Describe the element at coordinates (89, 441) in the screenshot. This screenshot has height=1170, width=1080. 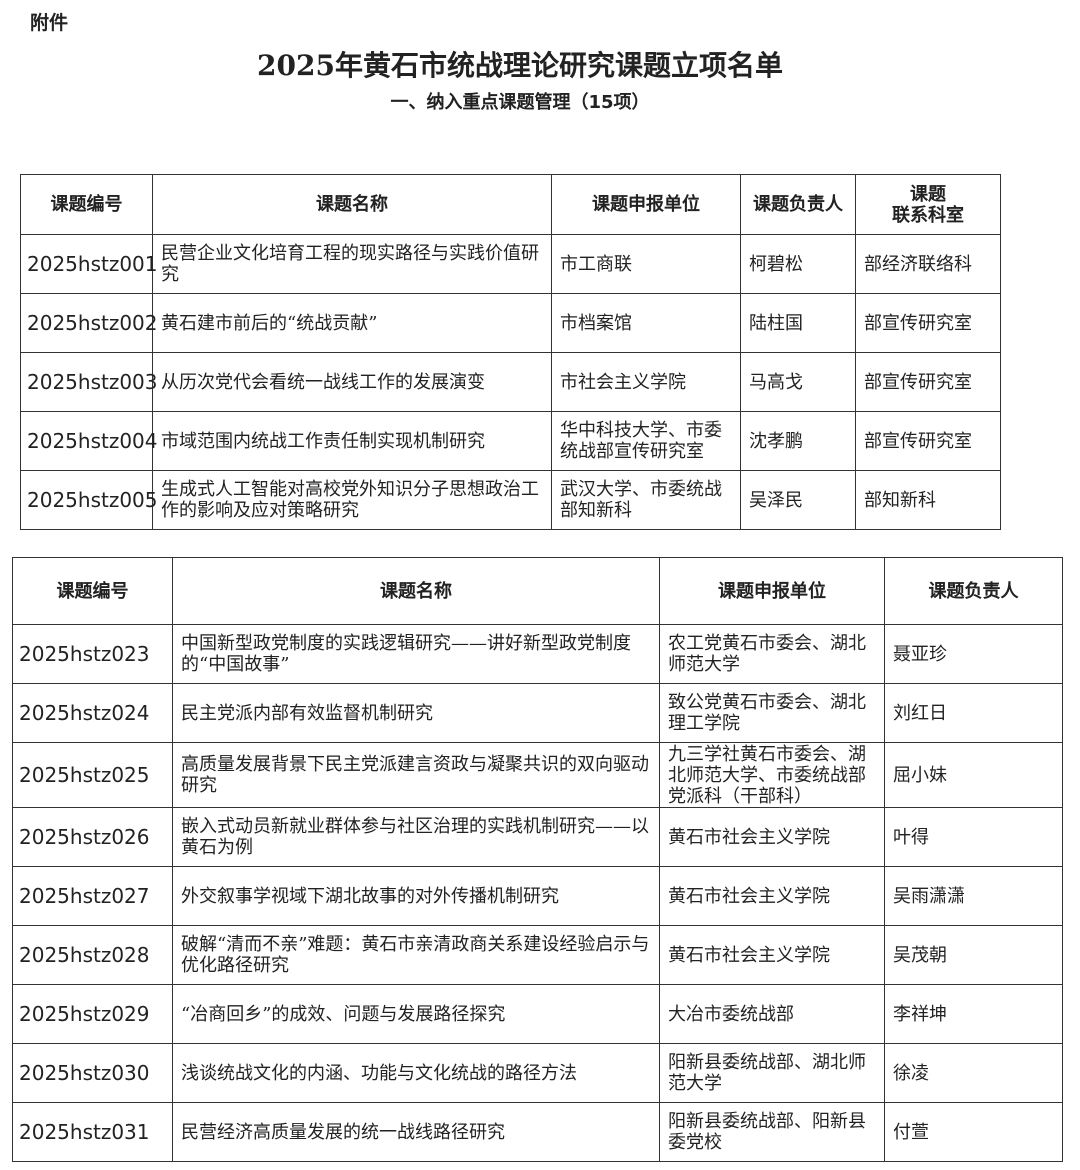
I see `cell-code: 2025hstz004` at that location.